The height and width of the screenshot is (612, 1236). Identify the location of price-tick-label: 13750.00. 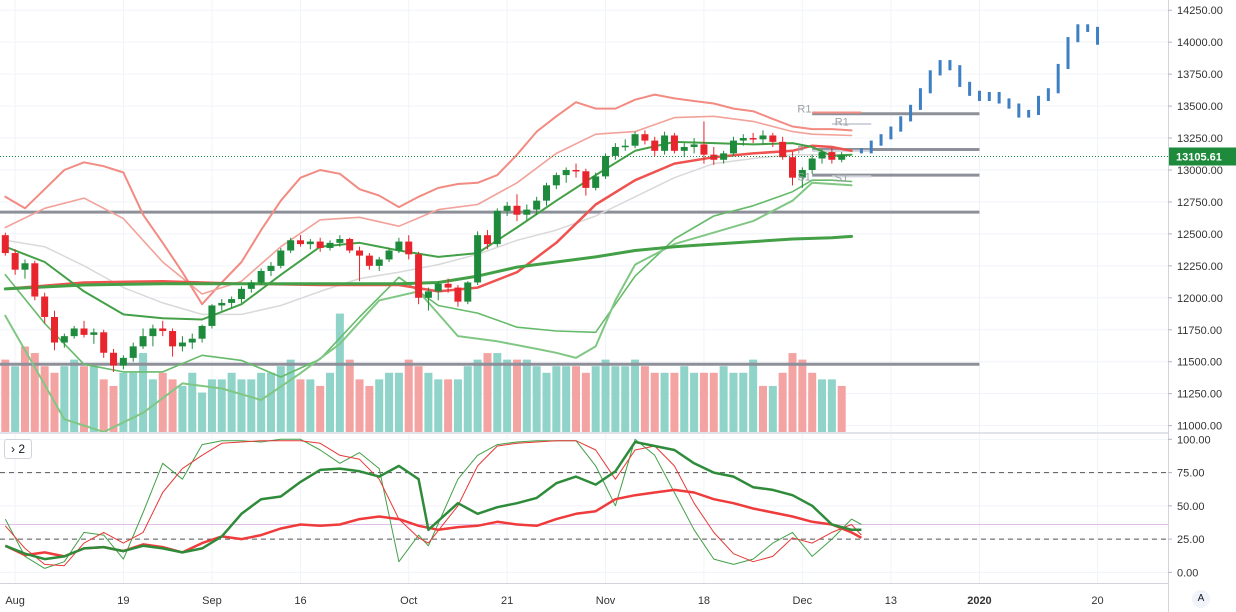
(1200, 75).